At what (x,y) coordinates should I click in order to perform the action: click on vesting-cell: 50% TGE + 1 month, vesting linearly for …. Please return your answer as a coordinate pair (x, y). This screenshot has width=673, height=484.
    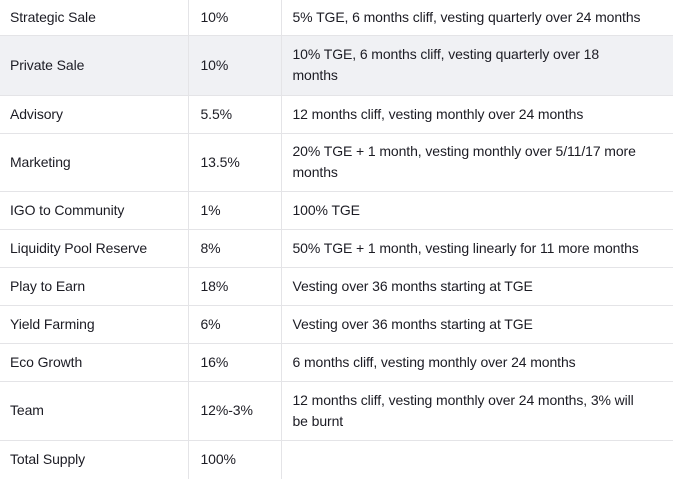
    Looking at the image, I should click on (477, 248).